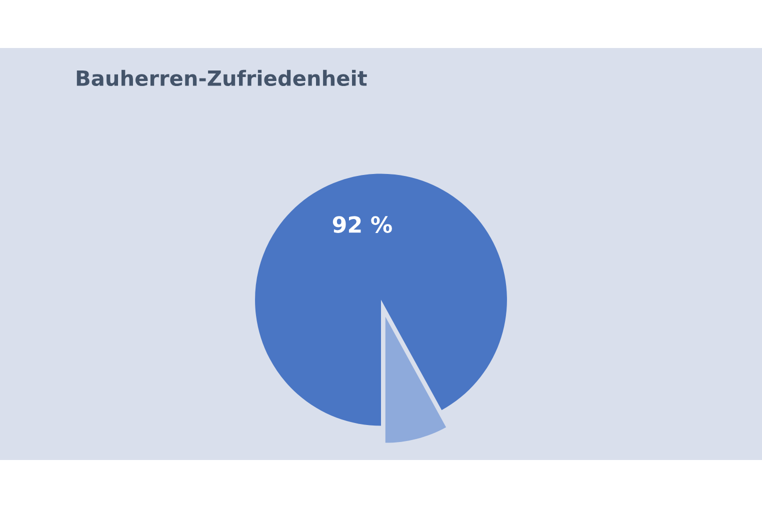 The image size is (762, 508). Describe the element at coordinates (362, 224) in the screenshot. I see `data-label: 92 %` at that location.